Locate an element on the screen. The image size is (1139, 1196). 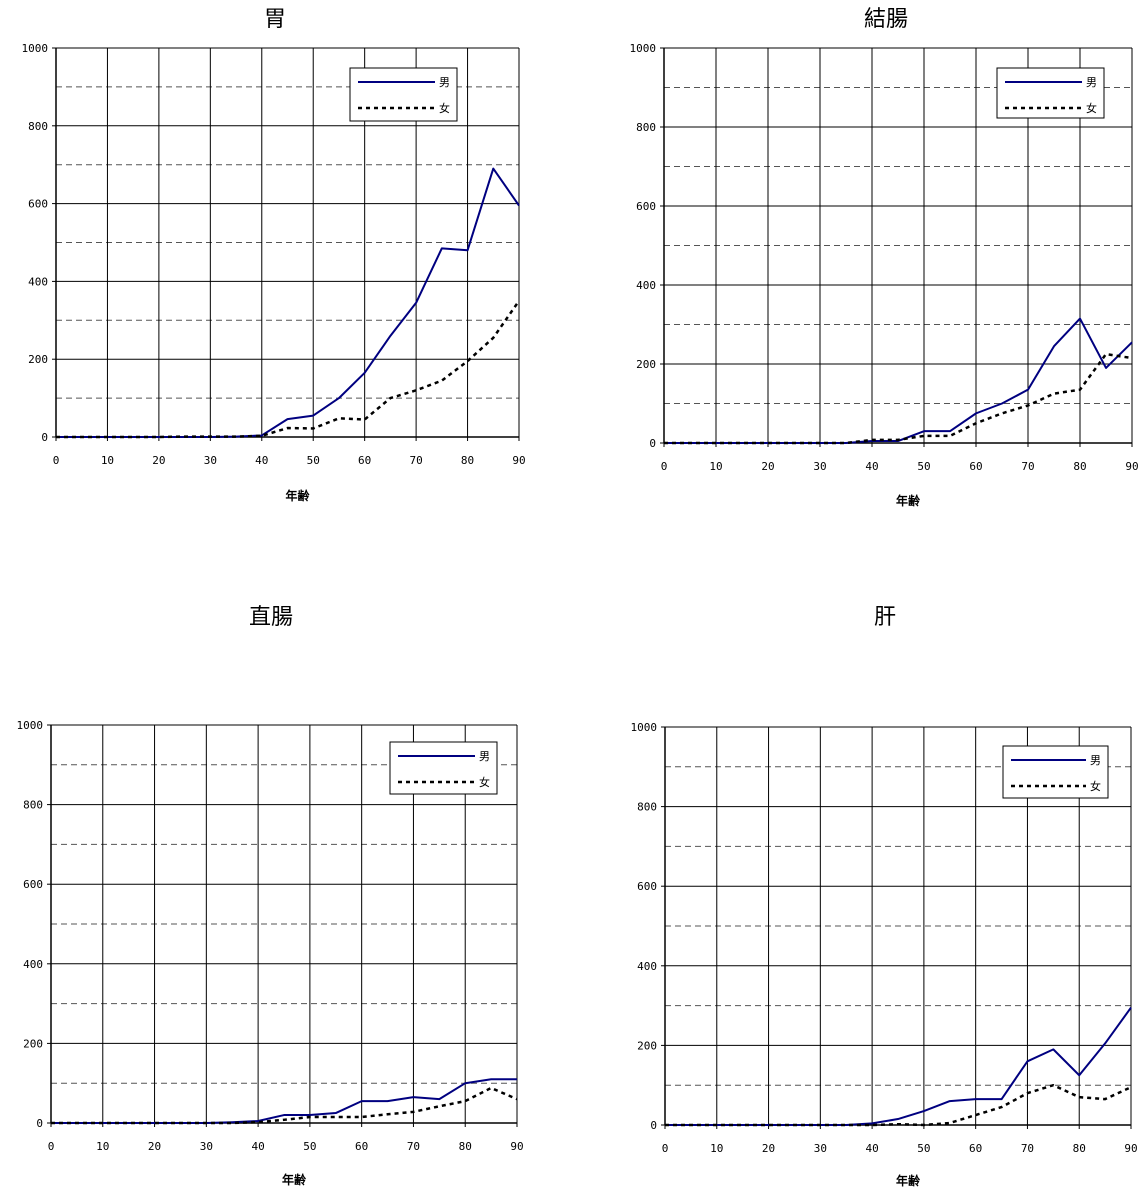
chart-title: 直腸 is located at coordinates (271, 617).